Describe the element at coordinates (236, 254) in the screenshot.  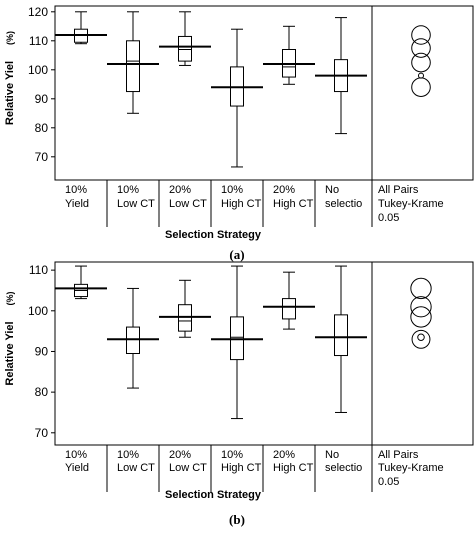
I see `panel-label: (a)` at that location.